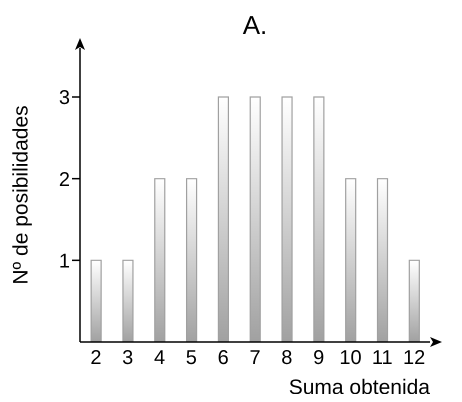  What do you see at coordinates (223, 358) in the screenshot?
I see `x-tick-label: 6` at bounding box center [223, 358].